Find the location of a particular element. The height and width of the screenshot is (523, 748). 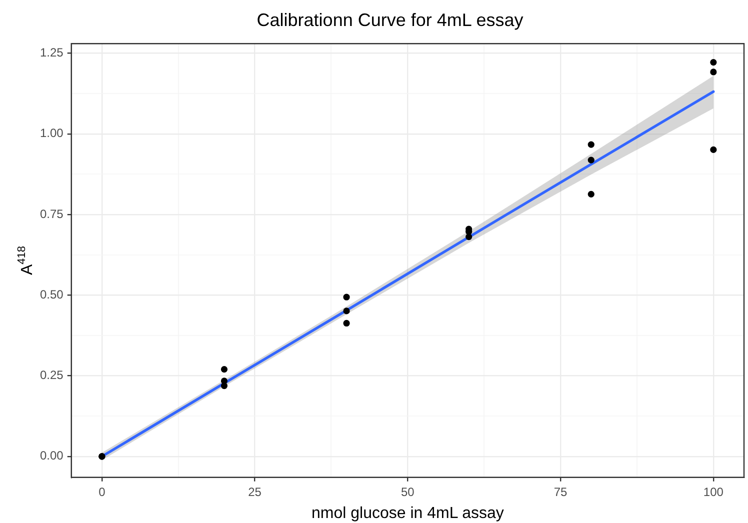

x-tick-label: 25 is located at coordinates (255, 491).